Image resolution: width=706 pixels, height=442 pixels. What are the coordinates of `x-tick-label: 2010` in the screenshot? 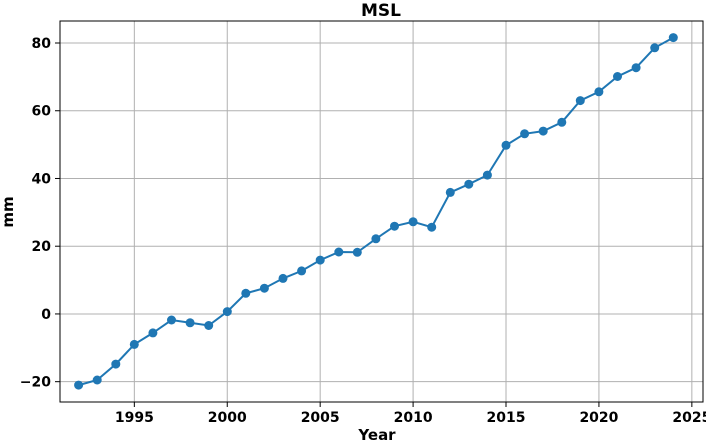 It's located at (413, 418).